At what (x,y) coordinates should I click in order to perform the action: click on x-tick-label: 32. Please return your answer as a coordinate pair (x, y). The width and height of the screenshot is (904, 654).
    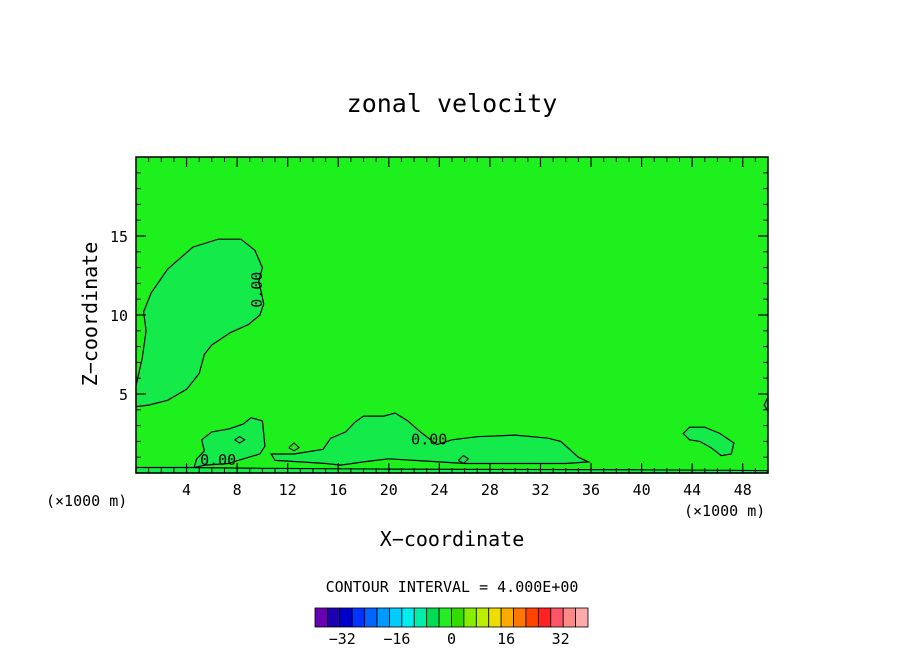
    Looking at the image, I should click on (540, 490).